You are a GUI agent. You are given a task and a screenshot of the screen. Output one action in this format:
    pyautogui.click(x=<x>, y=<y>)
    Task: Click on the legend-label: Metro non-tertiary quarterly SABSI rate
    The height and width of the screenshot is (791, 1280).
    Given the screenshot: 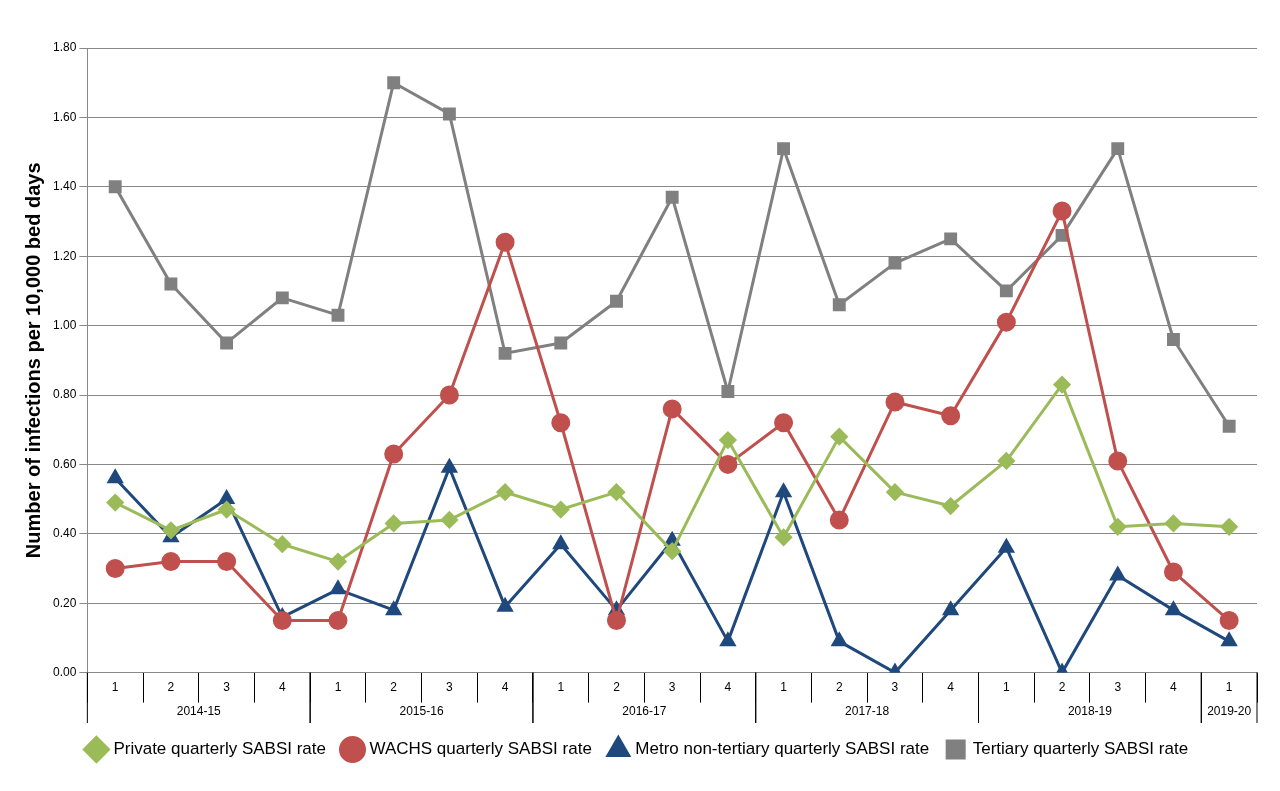 What is the action you would take?
    pyautogui.click(x=782, y=749)
    